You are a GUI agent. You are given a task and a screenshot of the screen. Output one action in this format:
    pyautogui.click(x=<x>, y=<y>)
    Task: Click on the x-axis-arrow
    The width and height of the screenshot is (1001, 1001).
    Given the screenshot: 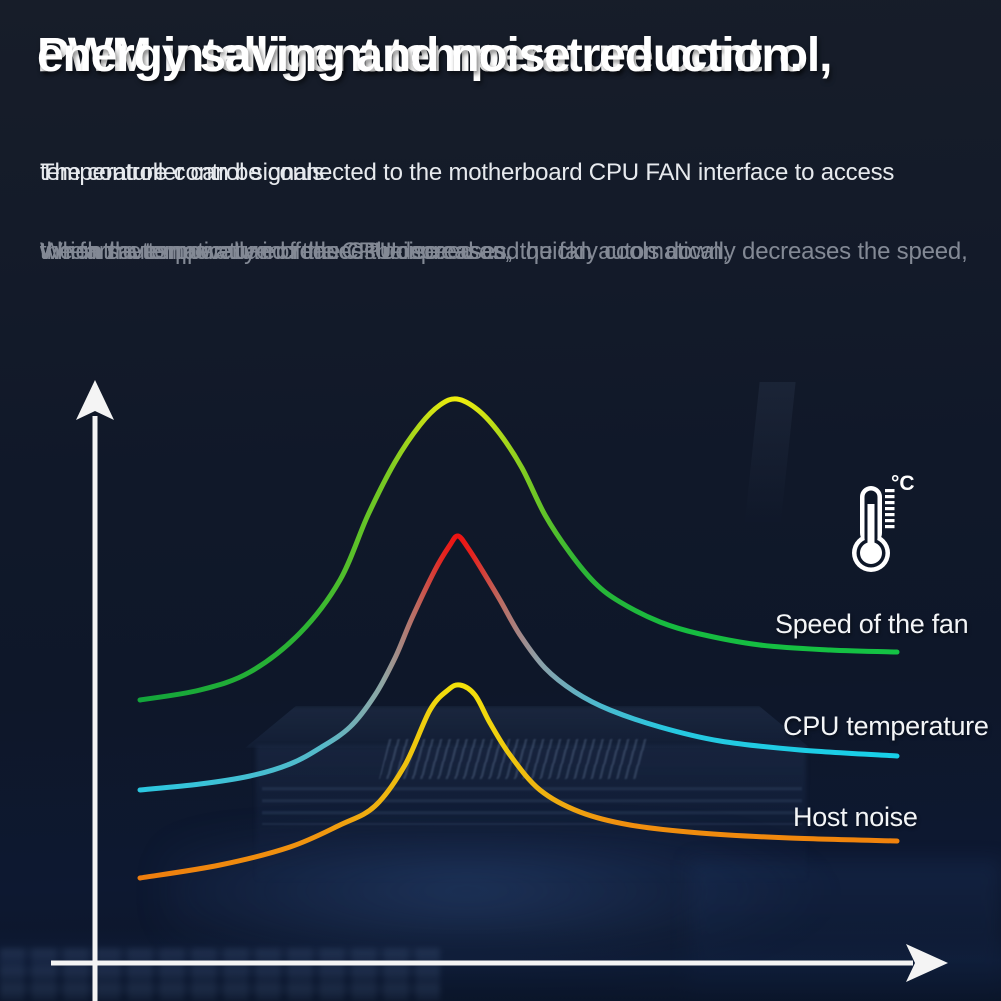 What is the action you would take?
    pyautogui.click(x=927, y=963)
    